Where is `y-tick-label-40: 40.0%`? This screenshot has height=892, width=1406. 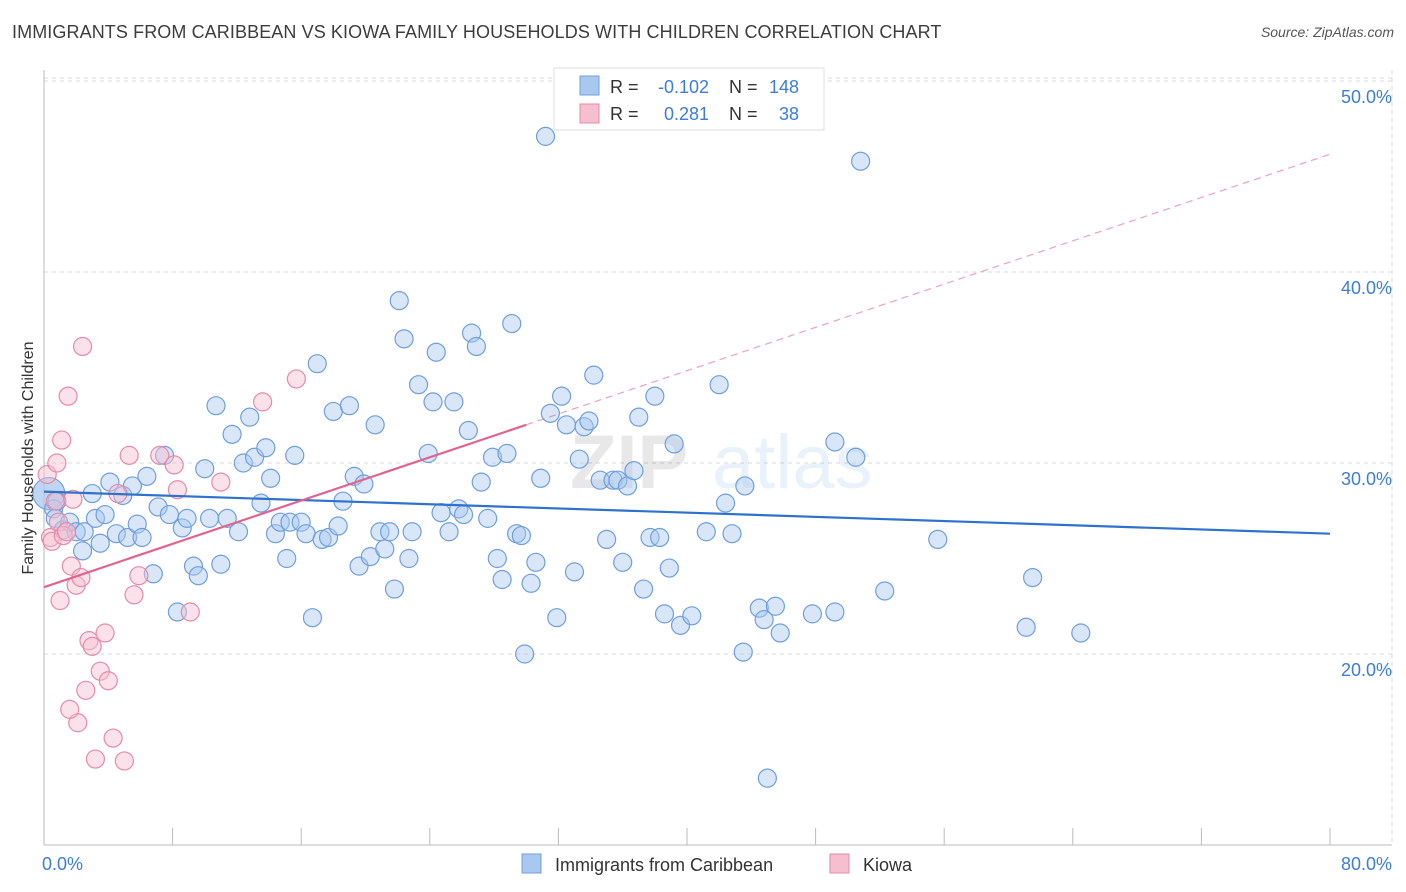 y-tick-label-40: 40.0% is located at coordinates (1366, 288).